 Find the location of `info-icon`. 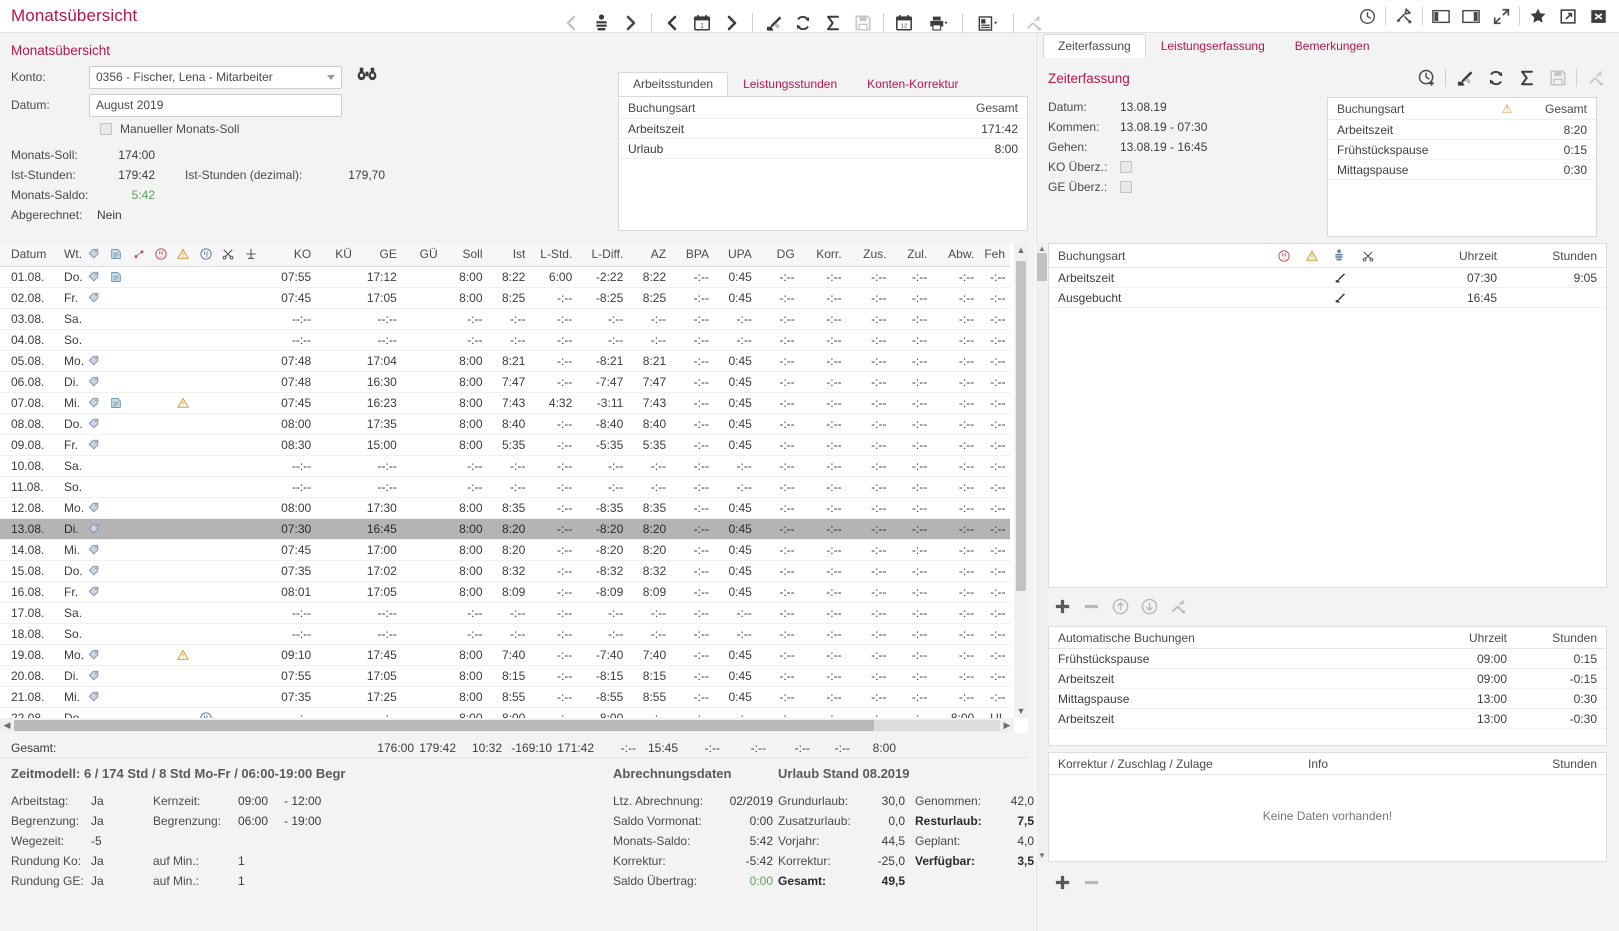

info-icon is located at coordinates (211, 255).